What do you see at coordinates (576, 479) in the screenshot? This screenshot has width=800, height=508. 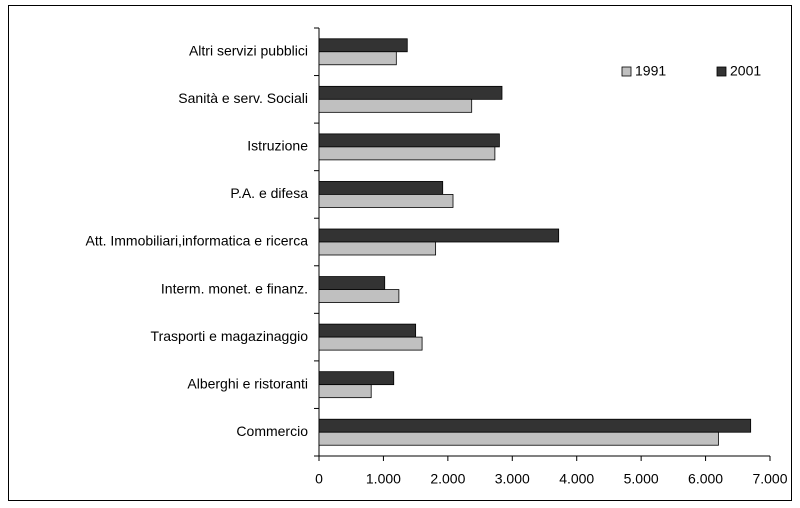 I see `x-tick-label: 4.000` at bounding box center [576, 479].